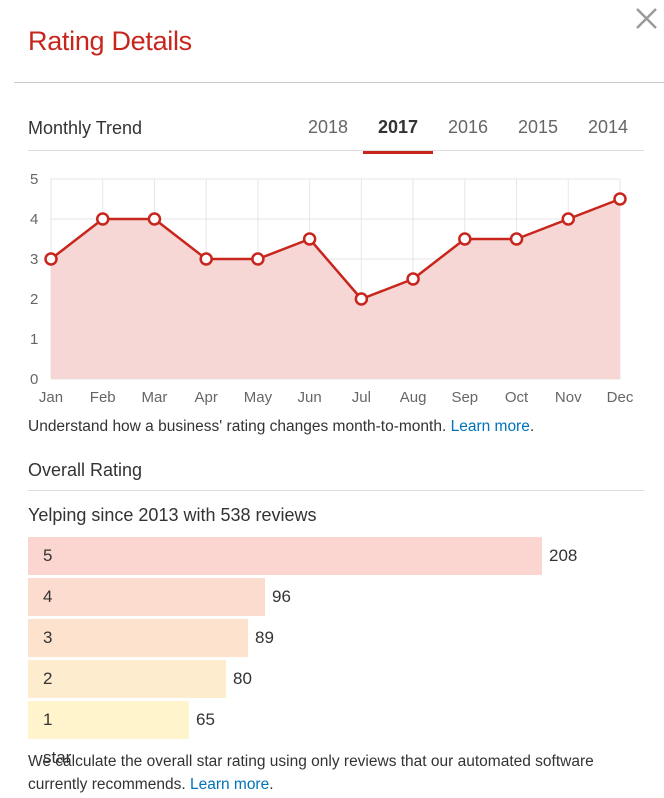 The width and height of the screenshot is (664, 798). I want to click on y-tick-label: 4, so click(34, 219).